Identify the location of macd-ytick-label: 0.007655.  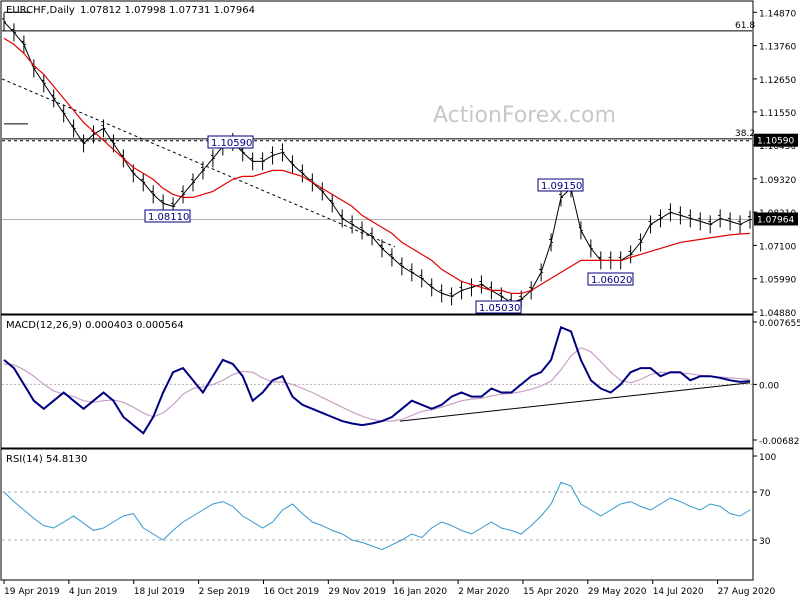
(779, 324).